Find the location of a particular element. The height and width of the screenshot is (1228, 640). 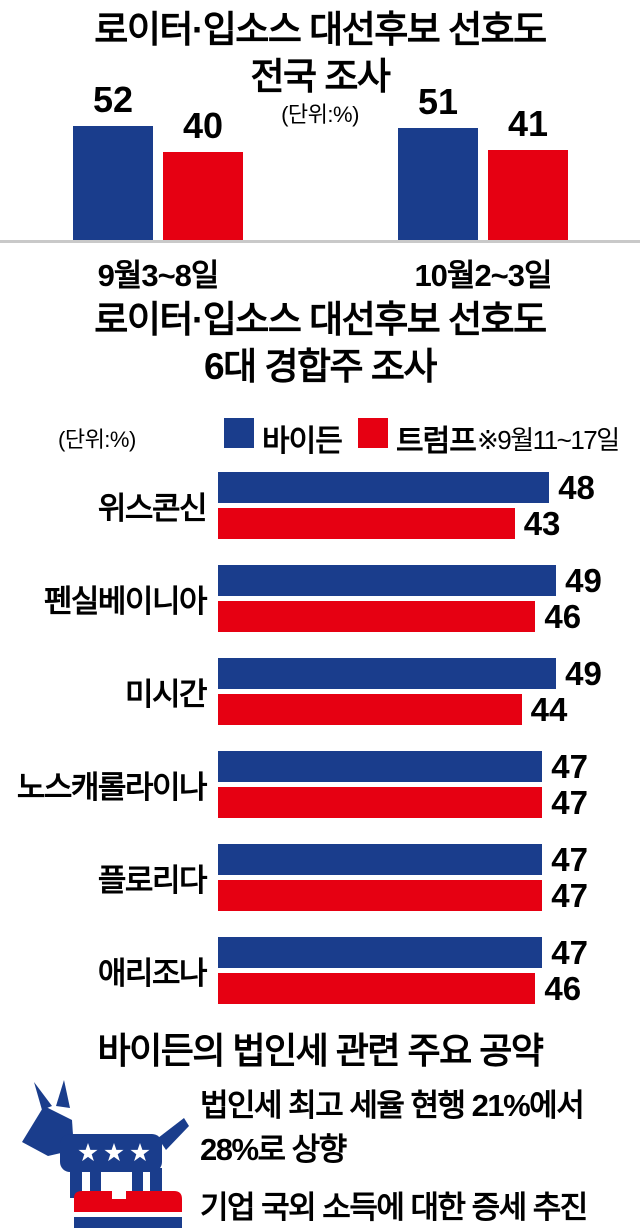

trump-bar-line: 43 is located at coordinates (429, 523).